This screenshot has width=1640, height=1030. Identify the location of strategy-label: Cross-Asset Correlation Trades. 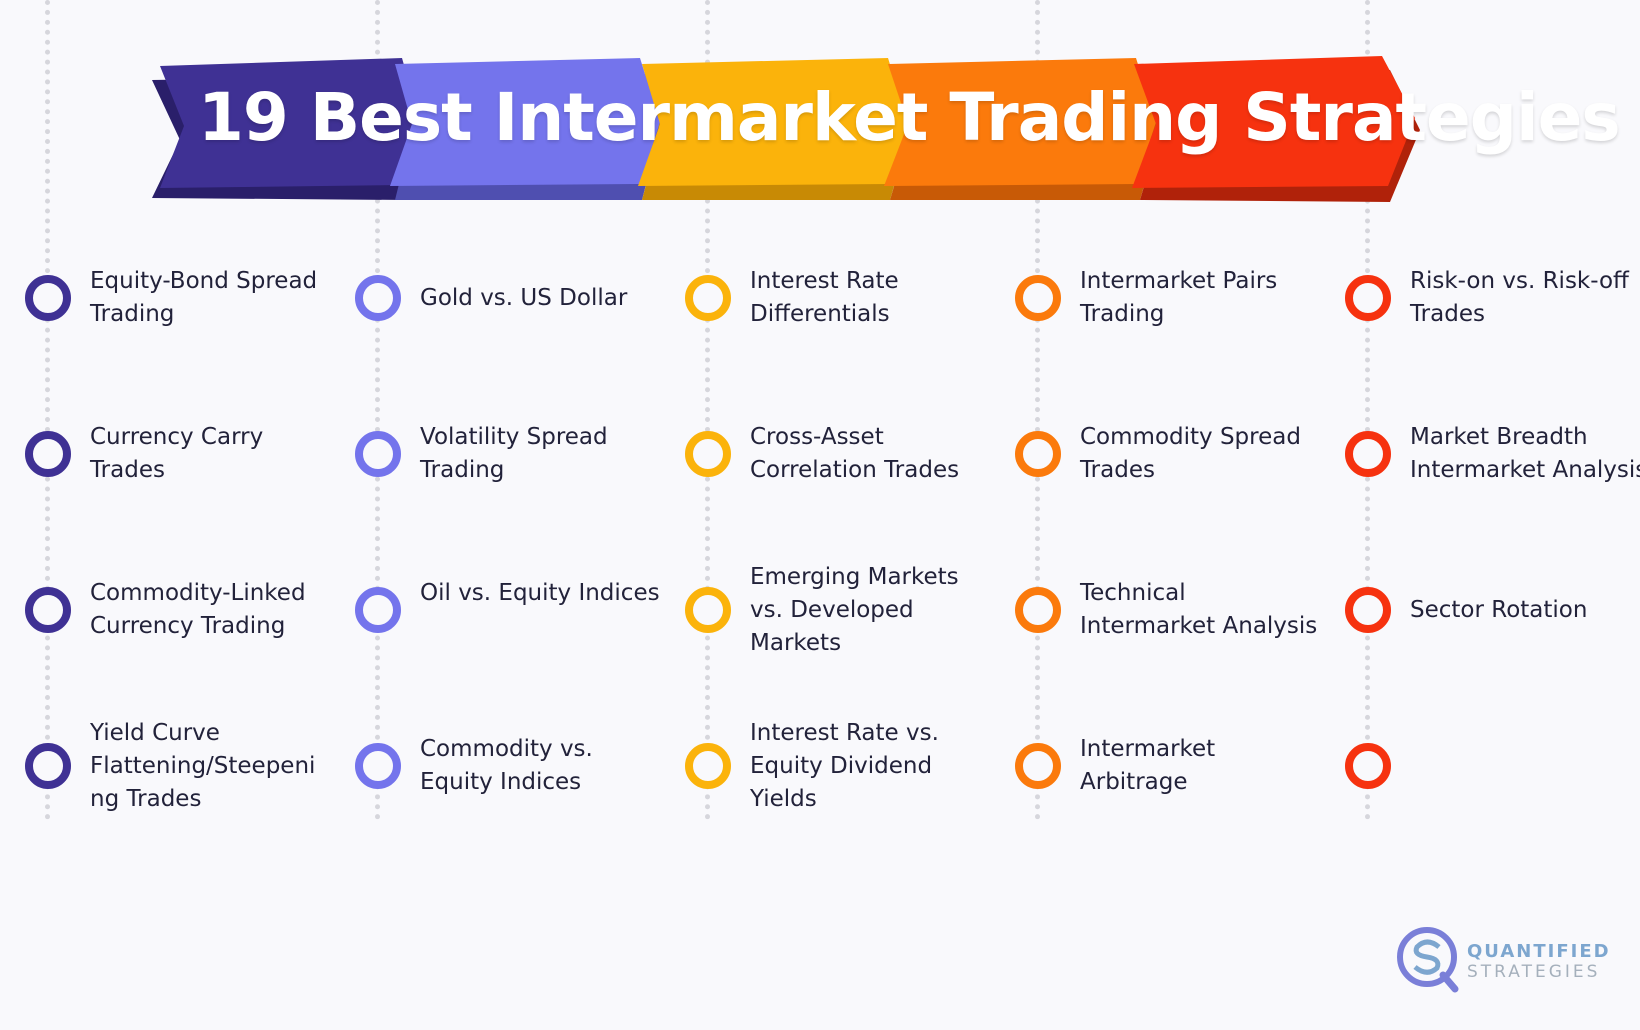
(870, 454).